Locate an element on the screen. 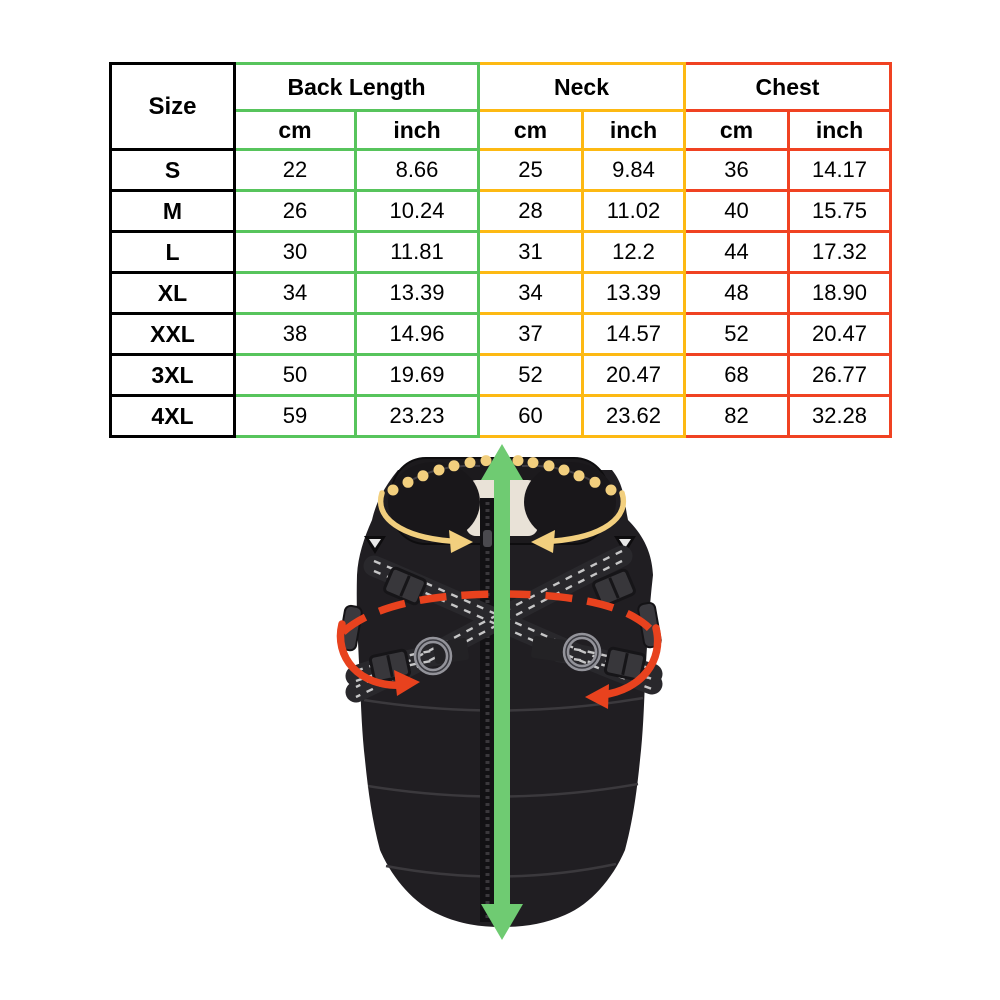 The image size is (1000, 1000). measurement-cell: 17.32 is located at coordinates (839, 252).